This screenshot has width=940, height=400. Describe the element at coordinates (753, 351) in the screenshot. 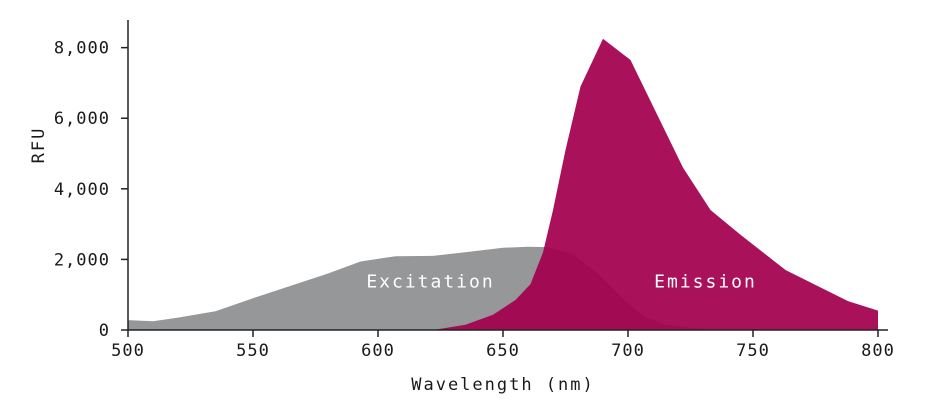

I see `x-tick-label: 750` at that location.